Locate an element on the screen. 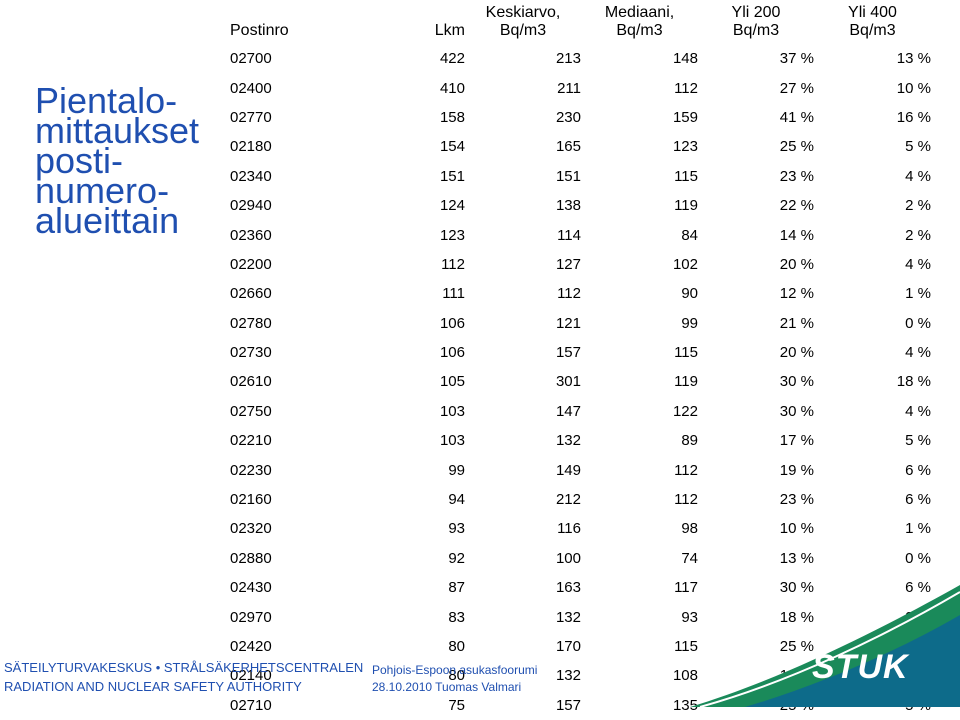 Image resolution: width=960 pixels, height=720 pixels. table-cell: 02610 is located at coordinates (251, 382).